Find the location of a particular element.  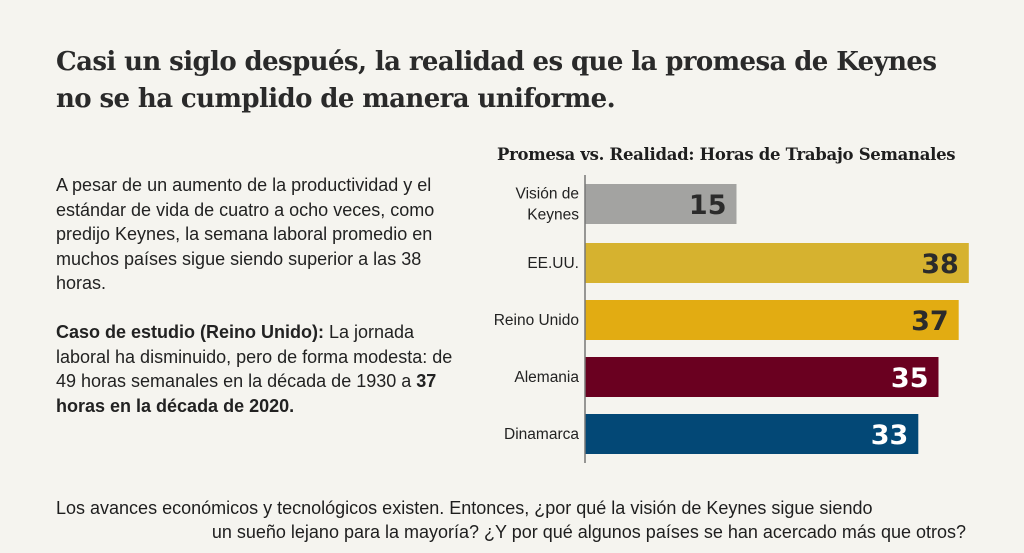

data-label-2: 37 is located at coordinates (930, 321).